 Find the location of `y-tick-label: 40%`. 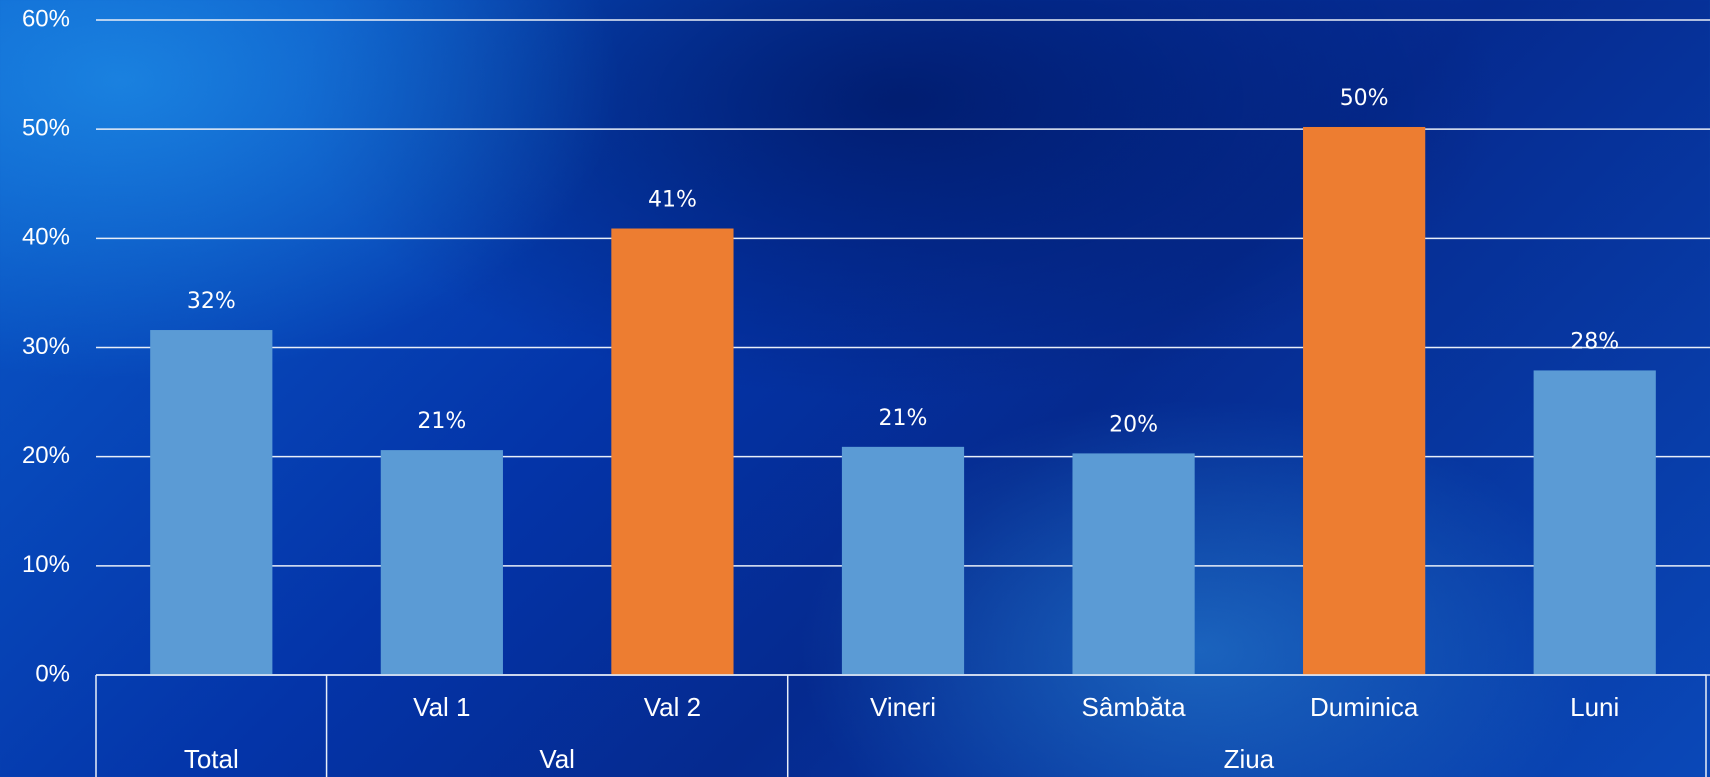

y-tick-label: 40% is located at coordinates (46, 237).